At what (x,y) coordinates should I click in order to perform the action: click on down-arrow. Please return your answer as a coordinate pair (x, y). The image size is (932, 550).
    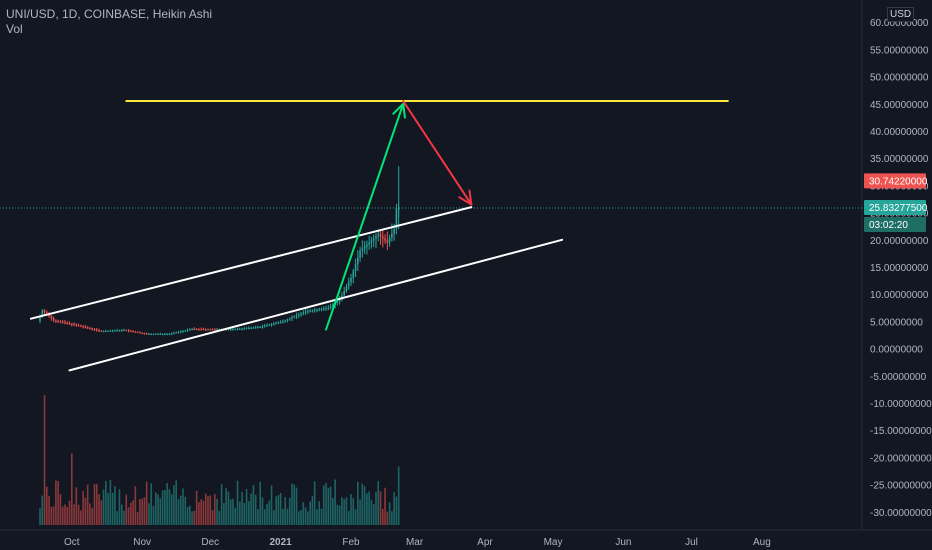
    Looking at the image, I should click on (437, 153).